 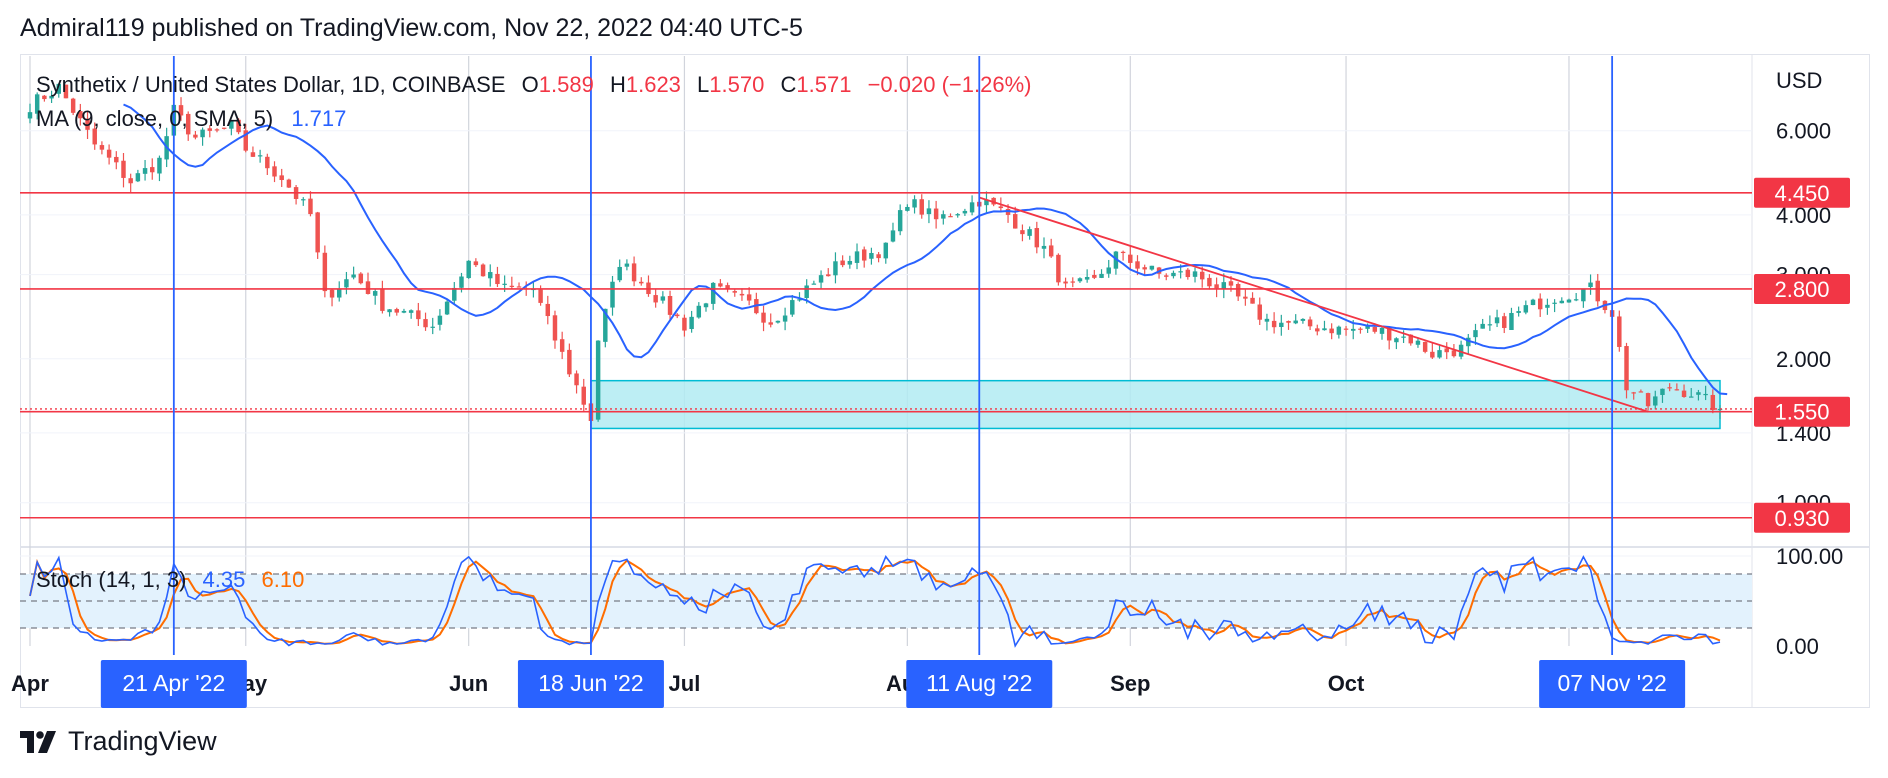 I want to click on stoch-legend: Stoch (14, 1, 3) 4.35 6.10, so click(x=172, y=580).